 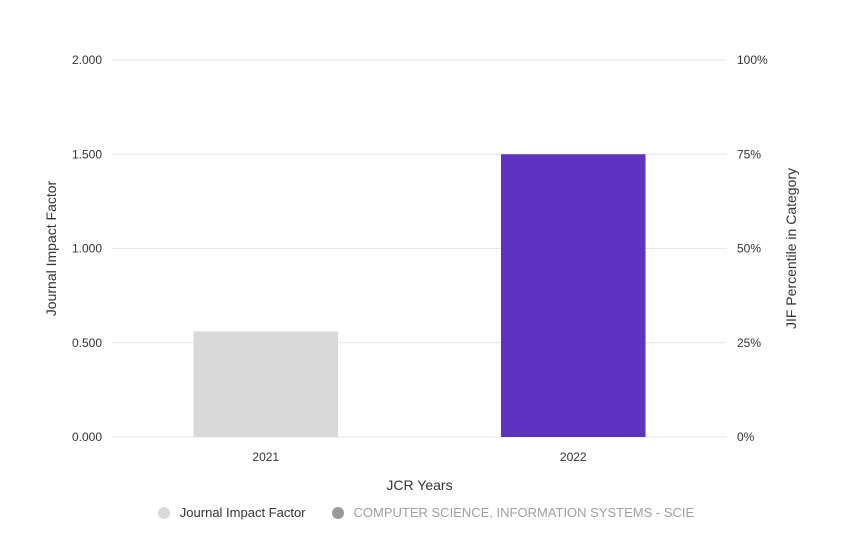 What do you see at coordinates (337, 512) in the screenshot?
I see `legend-marker-category` at bounding box center [337, 512].